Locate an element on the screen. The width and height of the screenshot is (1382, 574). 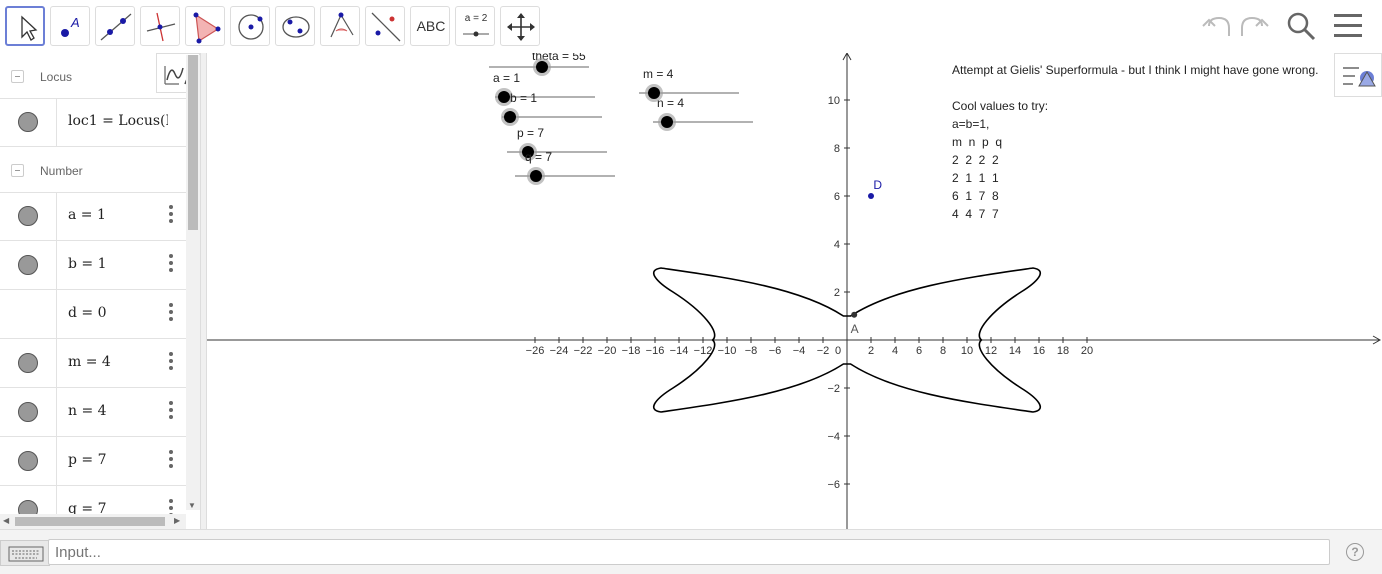
slider-a: a = 1 is located at coordinates (544, 88).